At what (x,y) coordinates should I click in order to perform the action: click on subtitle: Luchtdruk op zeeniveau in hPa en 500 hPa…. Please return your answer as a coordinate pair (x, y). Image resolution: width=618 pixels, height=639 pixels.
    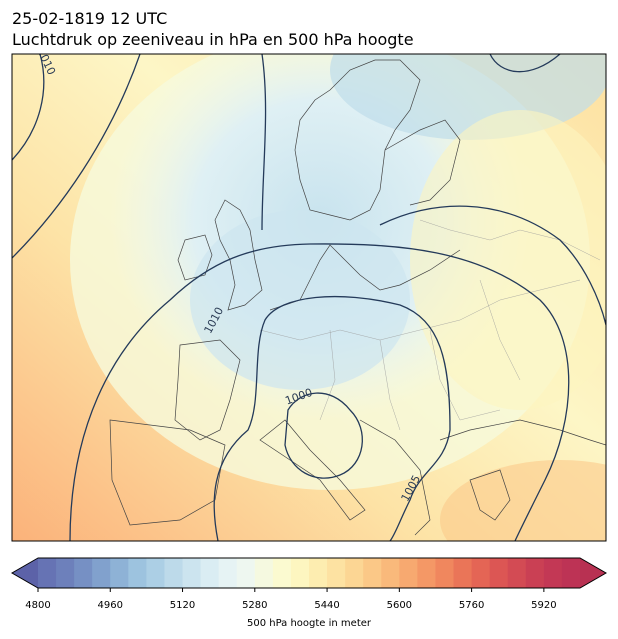
    Looking at the image, I should click on (213, 39).